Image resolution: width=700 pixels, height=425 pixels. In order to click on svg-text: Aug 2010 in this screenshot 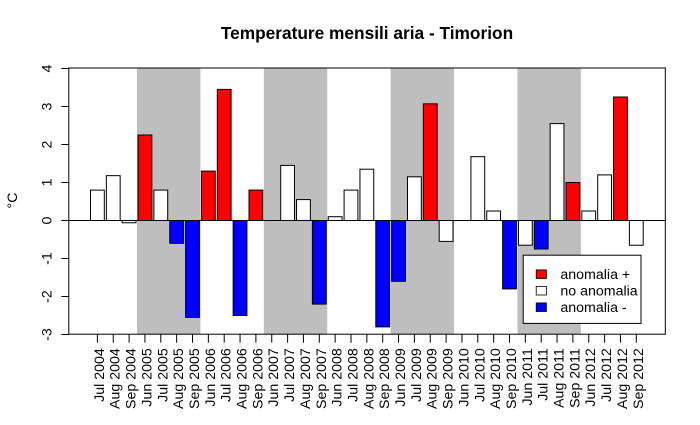, I will do `click(496, 378)`.